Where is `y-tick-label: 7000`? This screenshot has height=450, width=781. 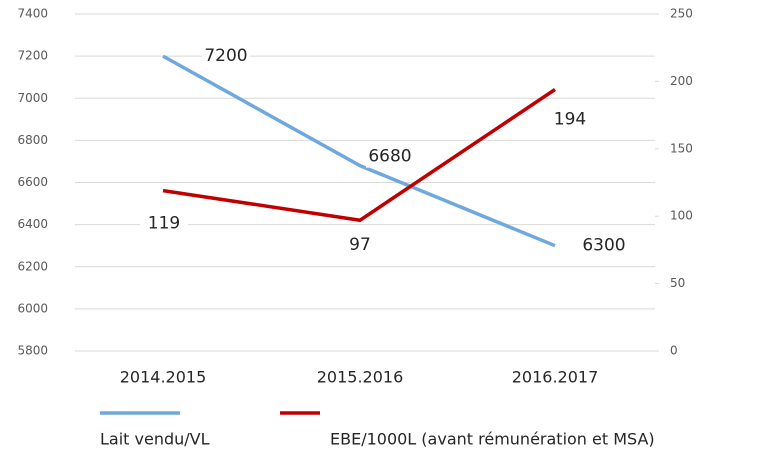
y-tick-label: 7000 is located at coordinates (32, 98).